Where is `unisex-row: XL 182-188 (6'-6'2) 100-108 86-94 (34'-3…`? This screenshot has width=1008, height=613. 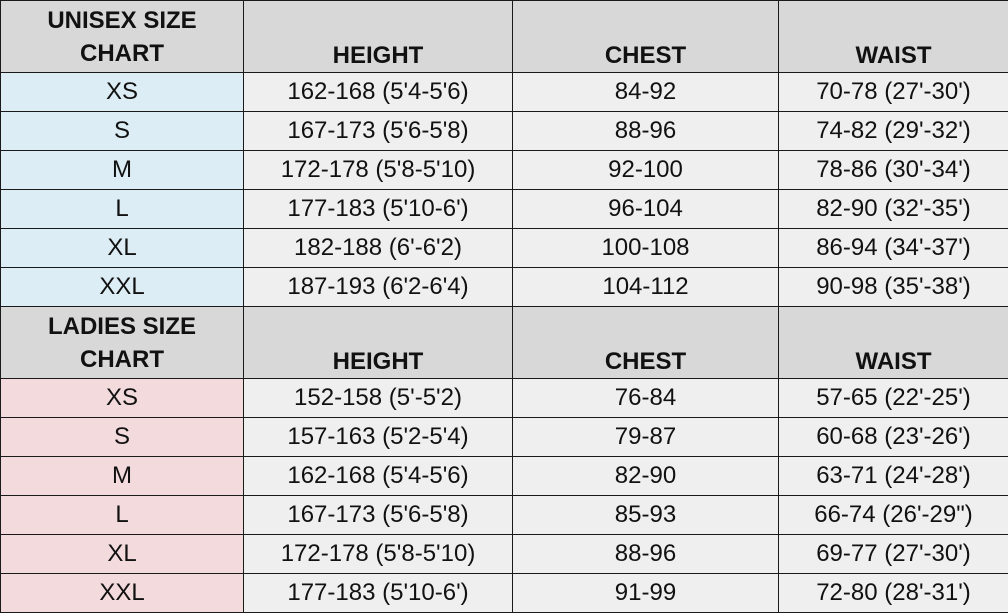 unisex-row: XL 182-188 (6'-6'2) 100-108 86-94 (34'-3… is located at coordinates (504, 248).